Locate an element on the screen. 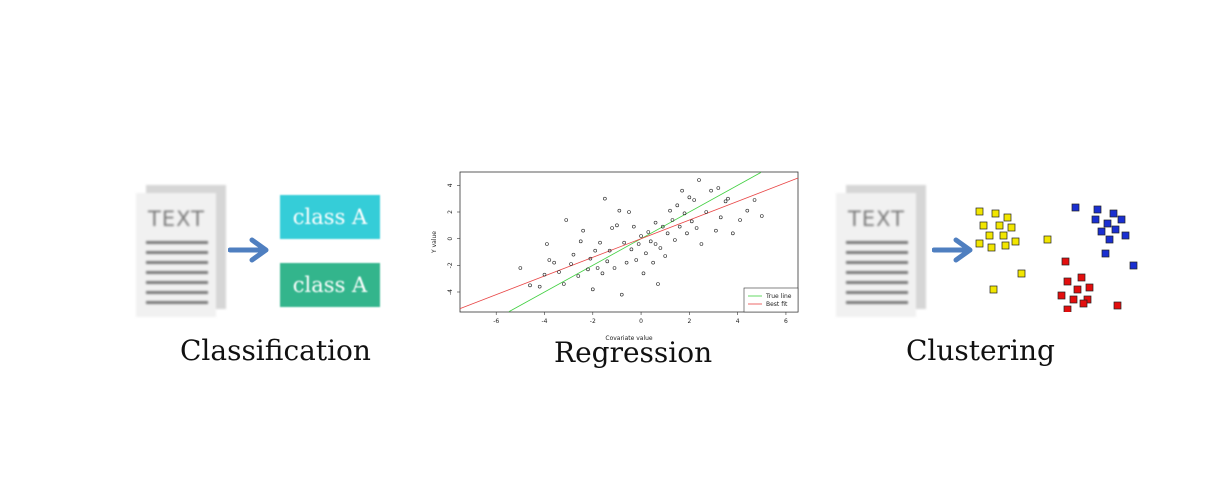  x-tick-label: 6 is located at coordinates (786, 321).